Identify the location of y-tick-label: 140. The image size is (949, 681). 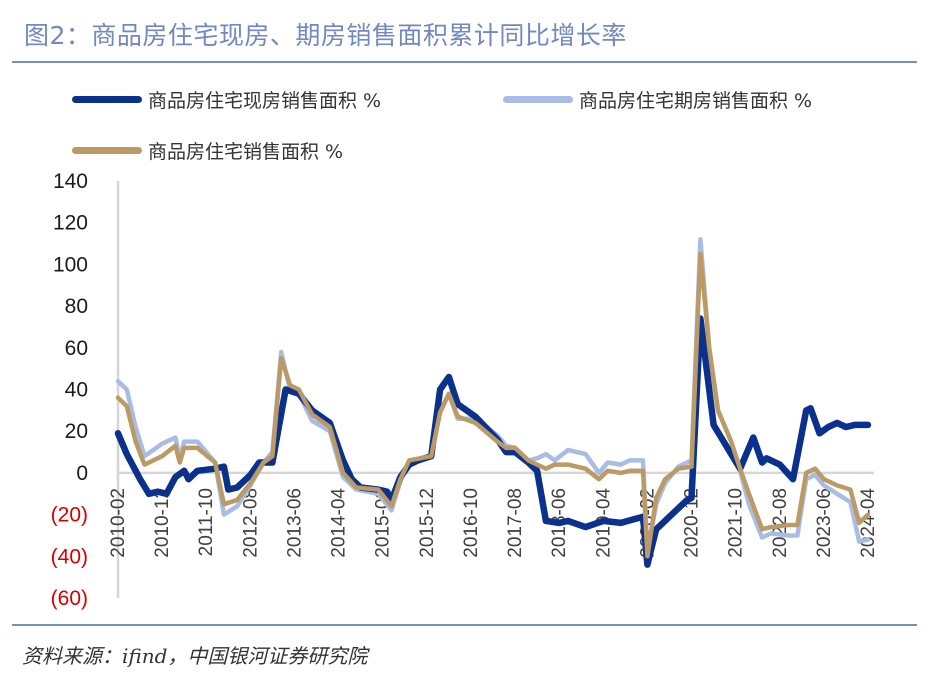
(70, 181).